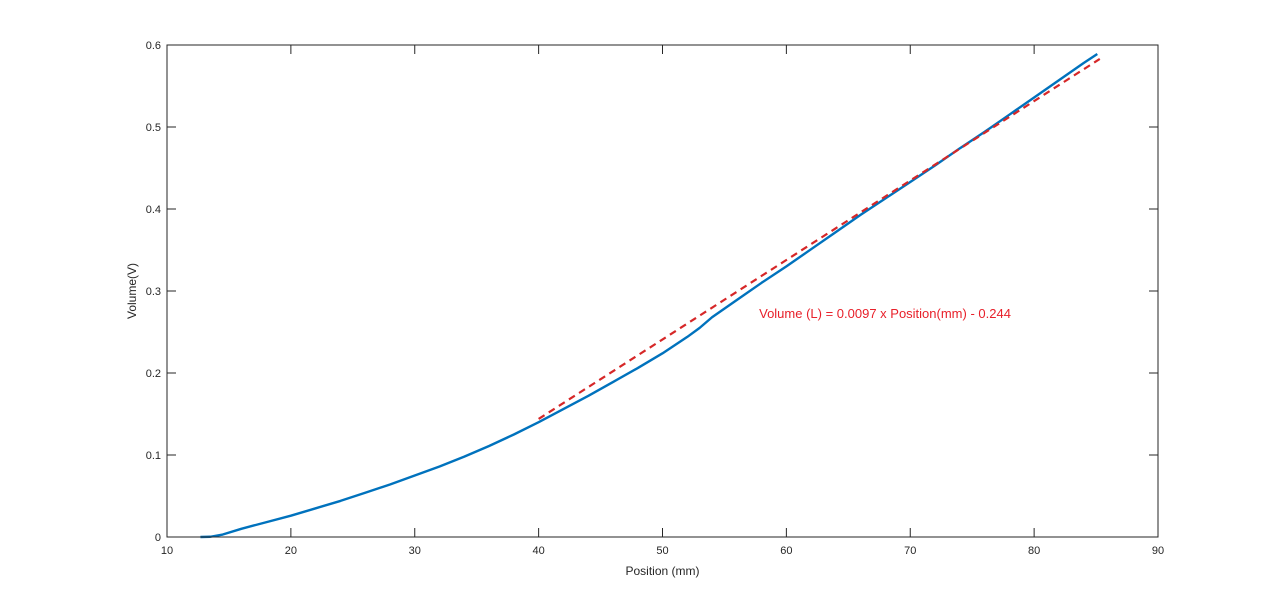 This screenshot has height=603, width=1280. Describe the element at coordinates (291, 551) in the screenshot. I see `x-tick-label: 20` at that location.